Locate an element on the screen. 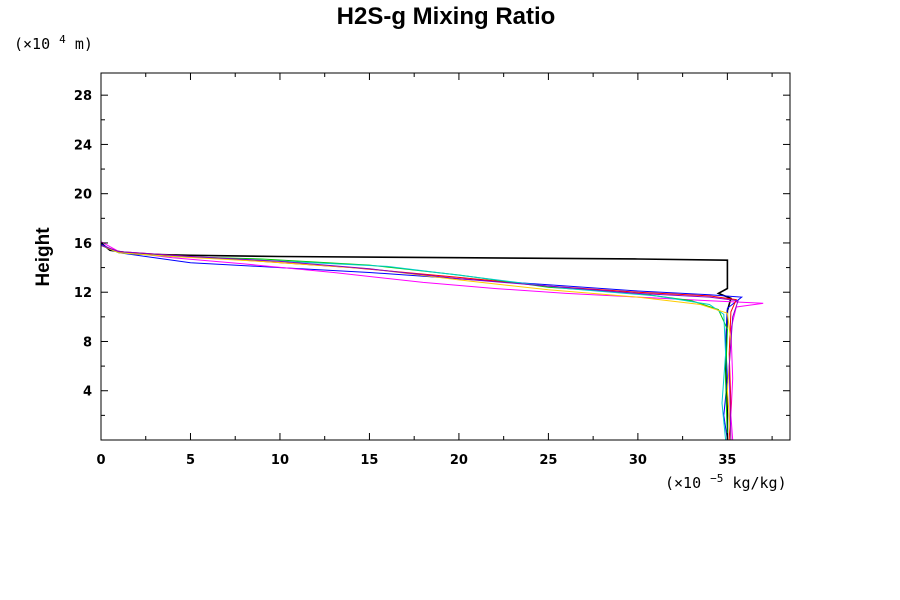  x-unit-suffix: kg/kg) is located at coordinates (759, 483).